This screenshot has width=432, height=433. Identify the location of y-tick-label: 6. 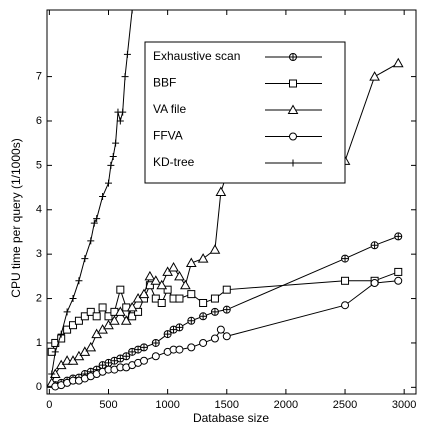
(39, 121).